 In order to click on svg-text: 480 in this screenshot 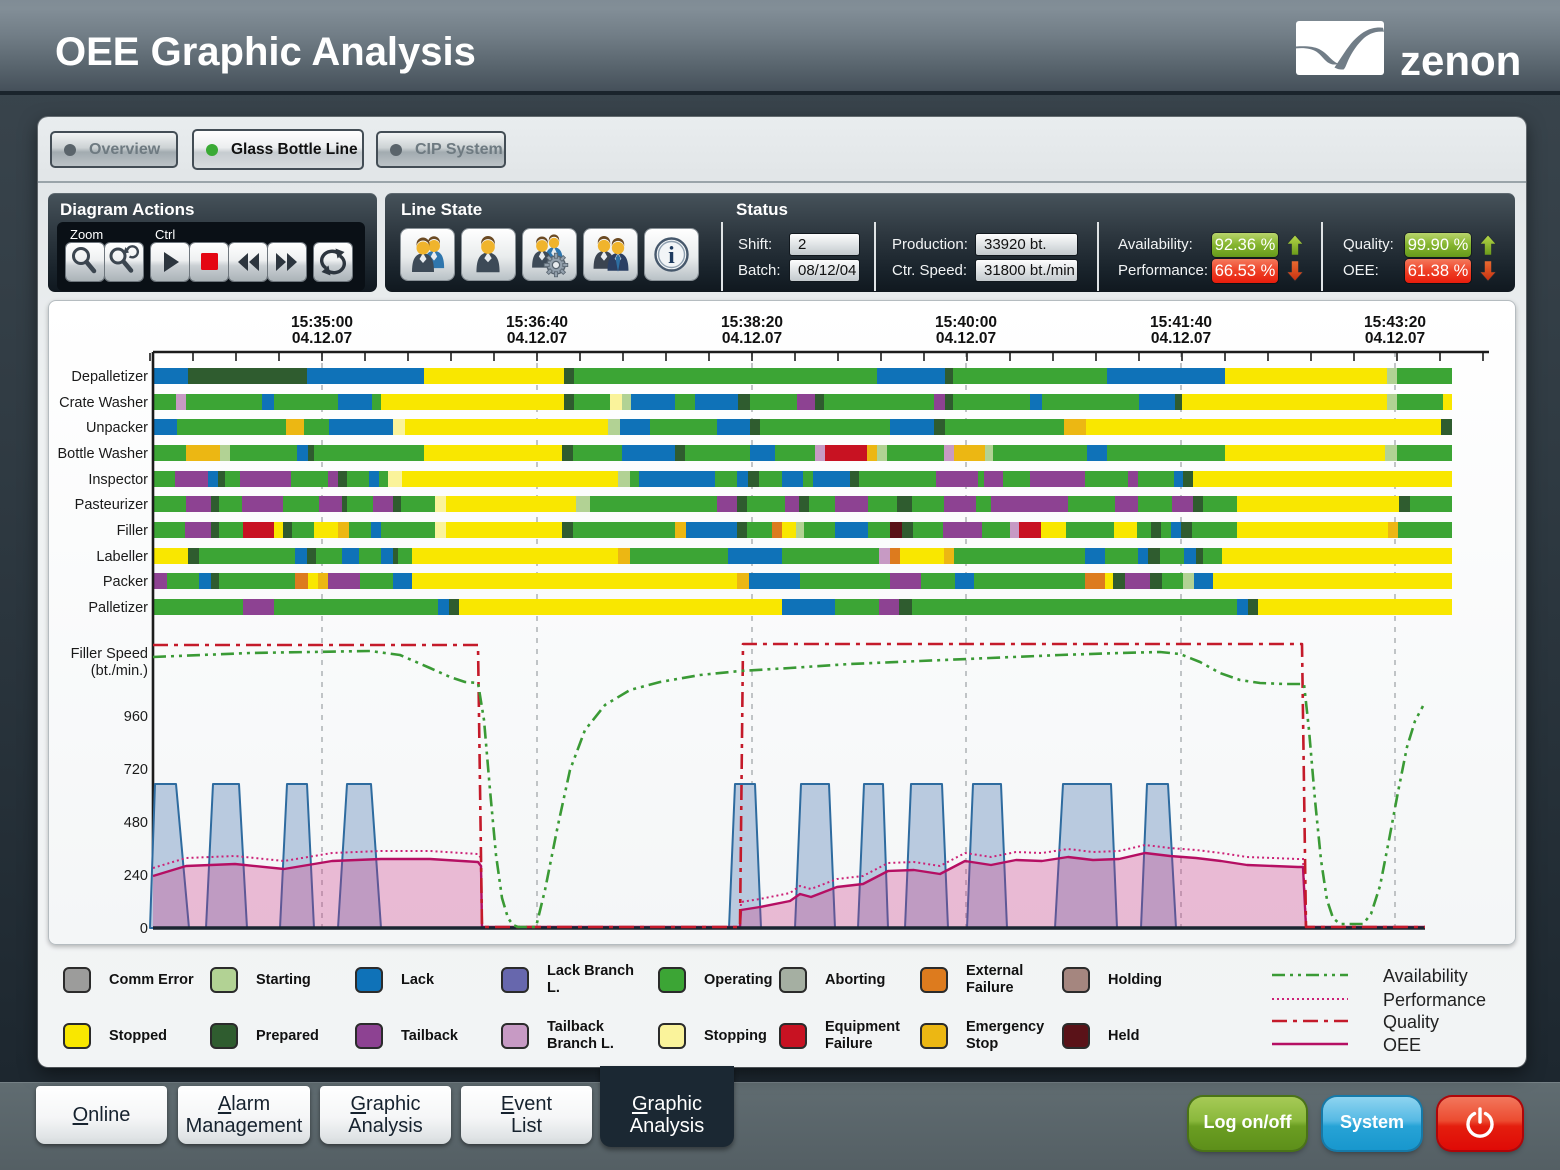, I will do `click(136, 823)`.